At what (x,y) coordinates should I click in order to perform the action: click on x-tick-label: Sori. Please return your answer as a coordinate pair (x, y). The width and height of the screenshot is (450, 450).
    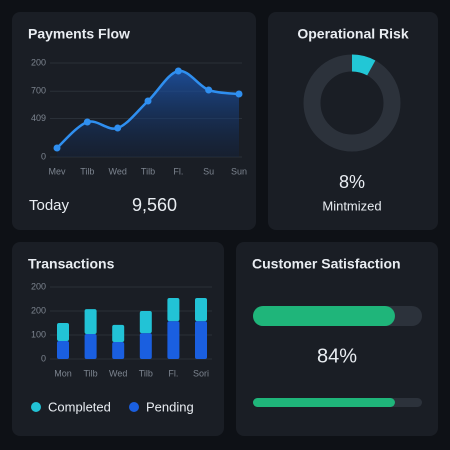
    Looking at the image, I should click on (201, 373).